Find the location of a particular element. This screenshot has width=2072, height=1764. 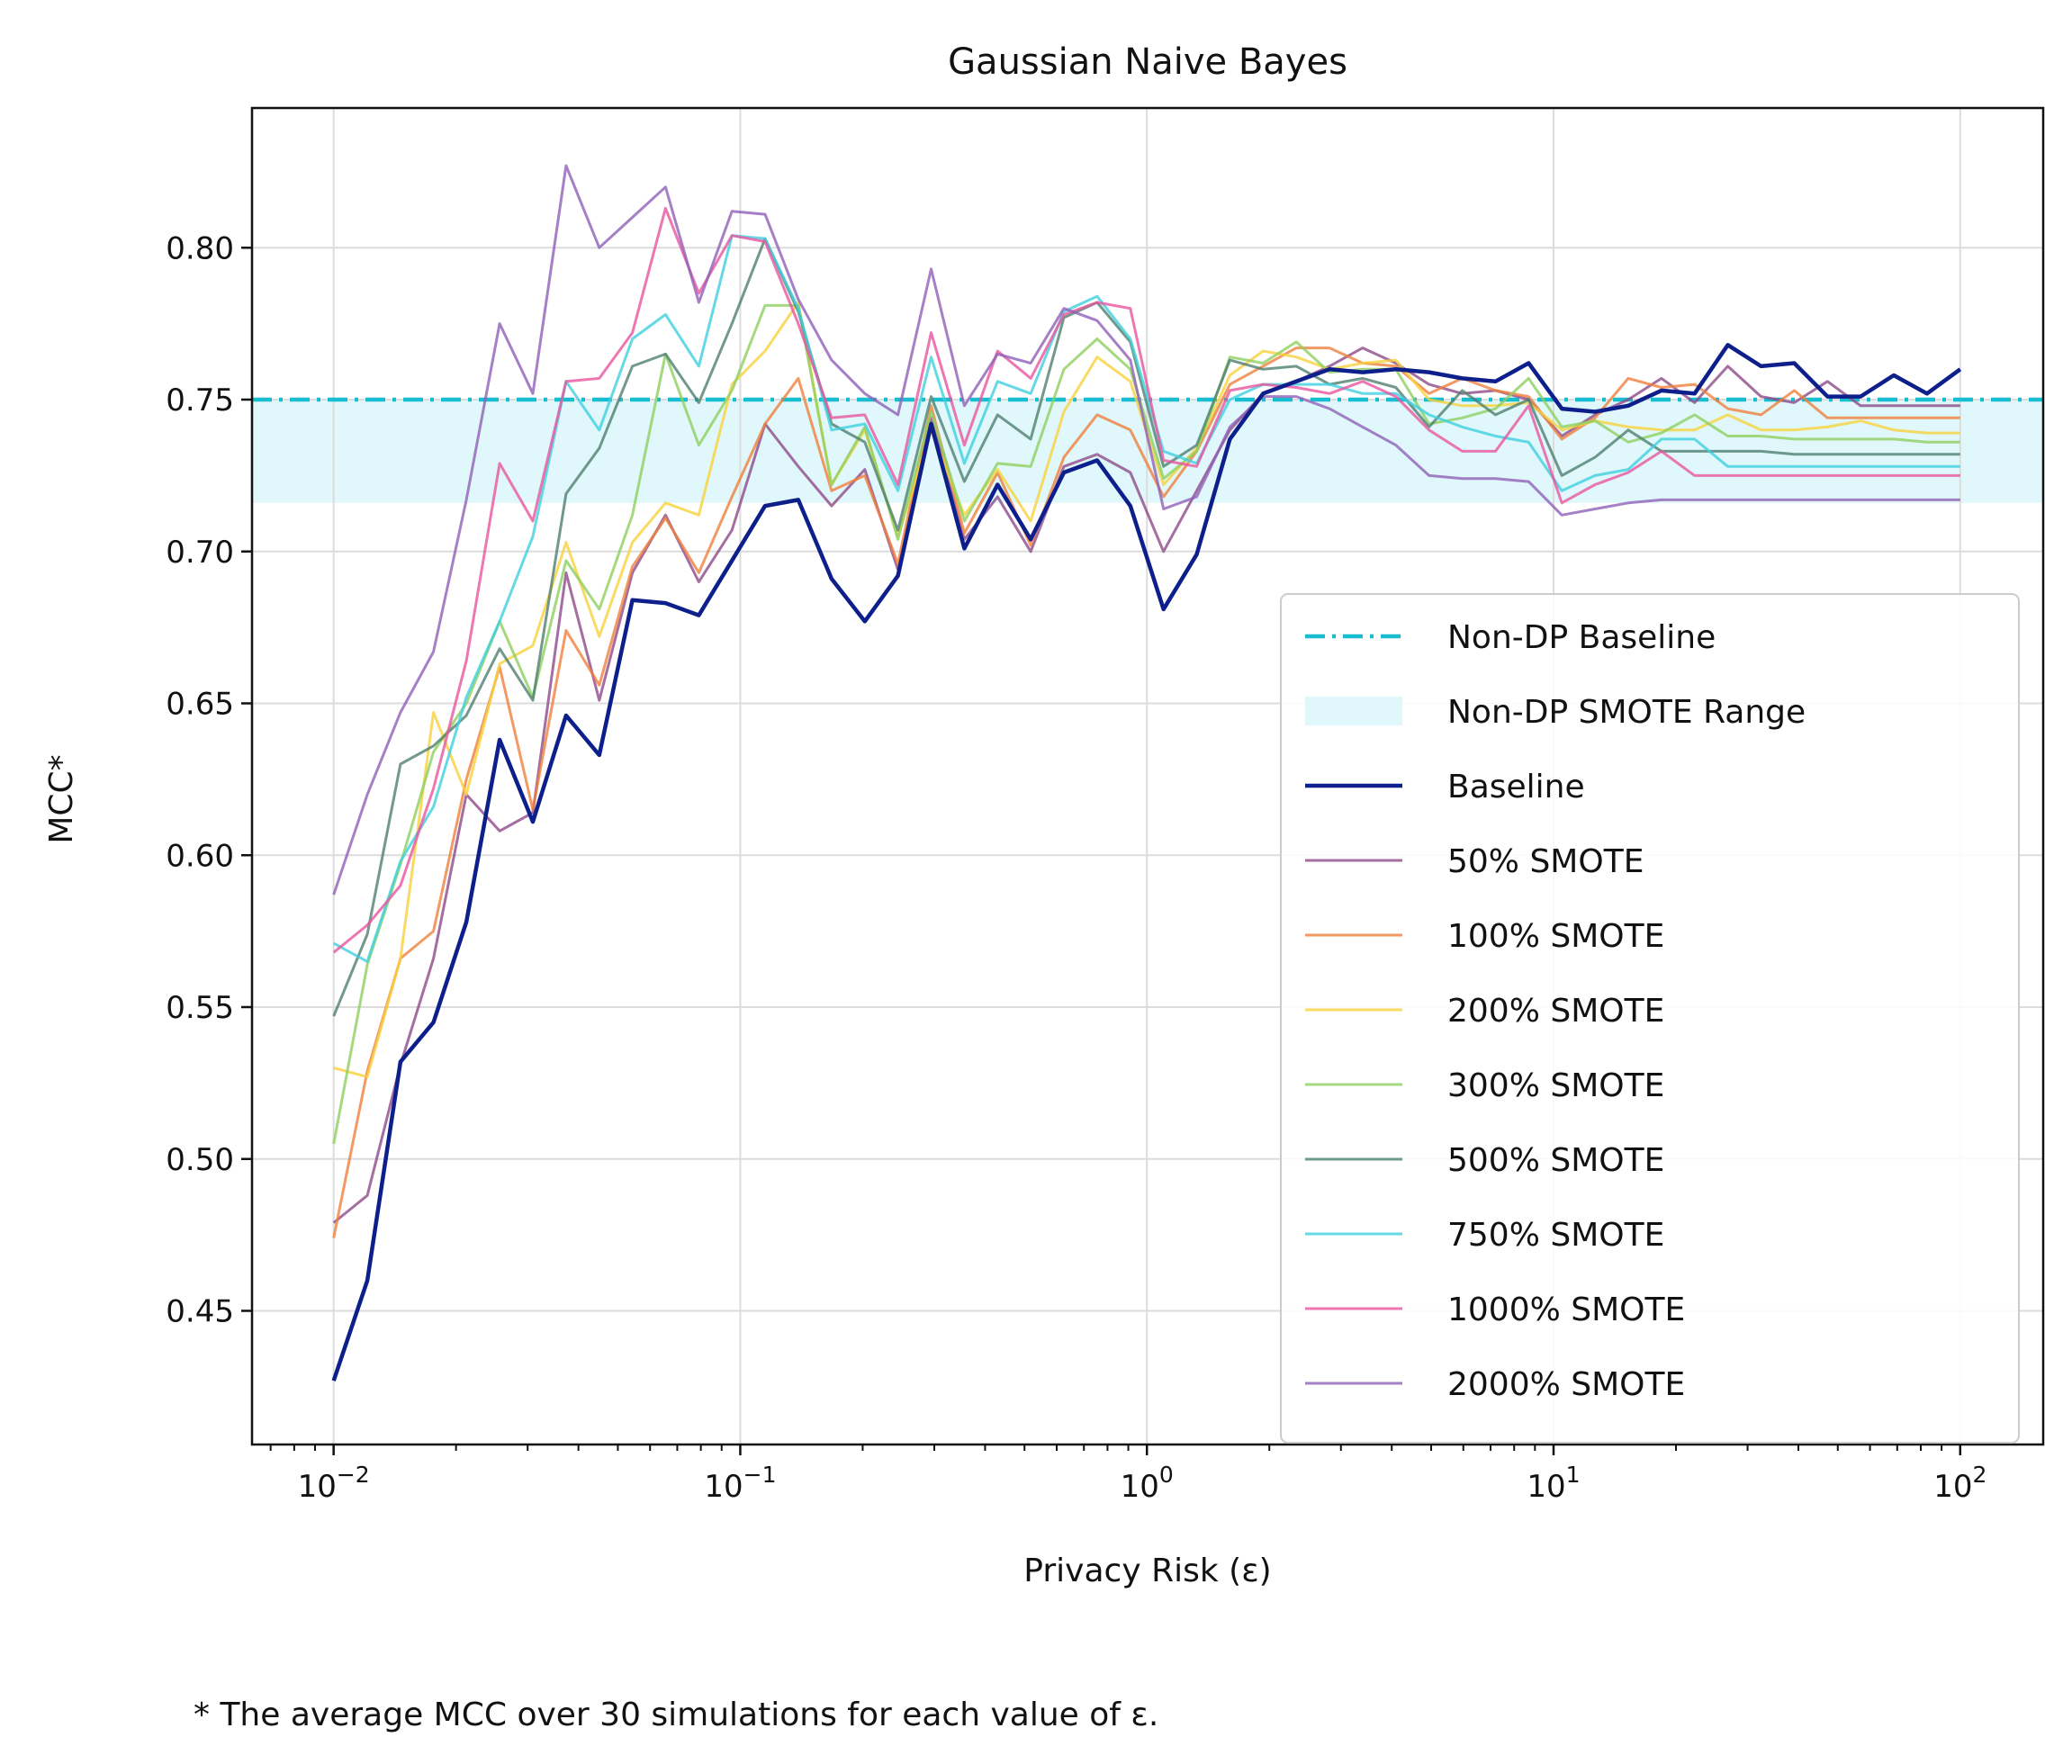

legend-label: 500% SMOTE is located at coordinates (1555, 1161).